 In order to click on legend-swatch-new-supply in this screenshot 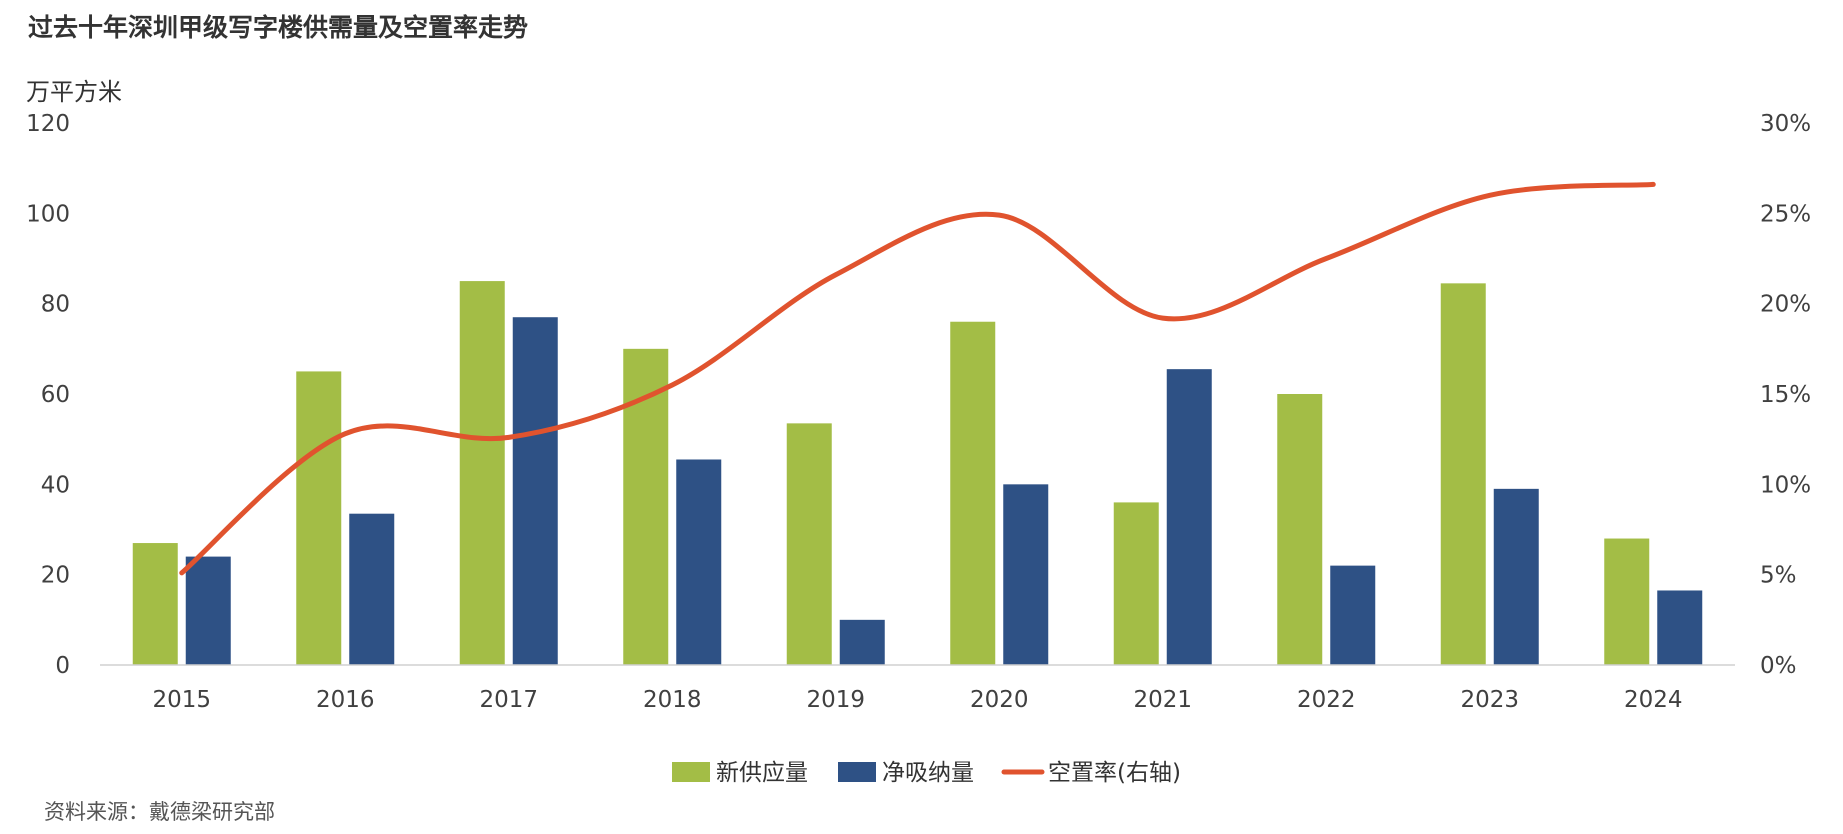, I will do `click(691, 772)`.